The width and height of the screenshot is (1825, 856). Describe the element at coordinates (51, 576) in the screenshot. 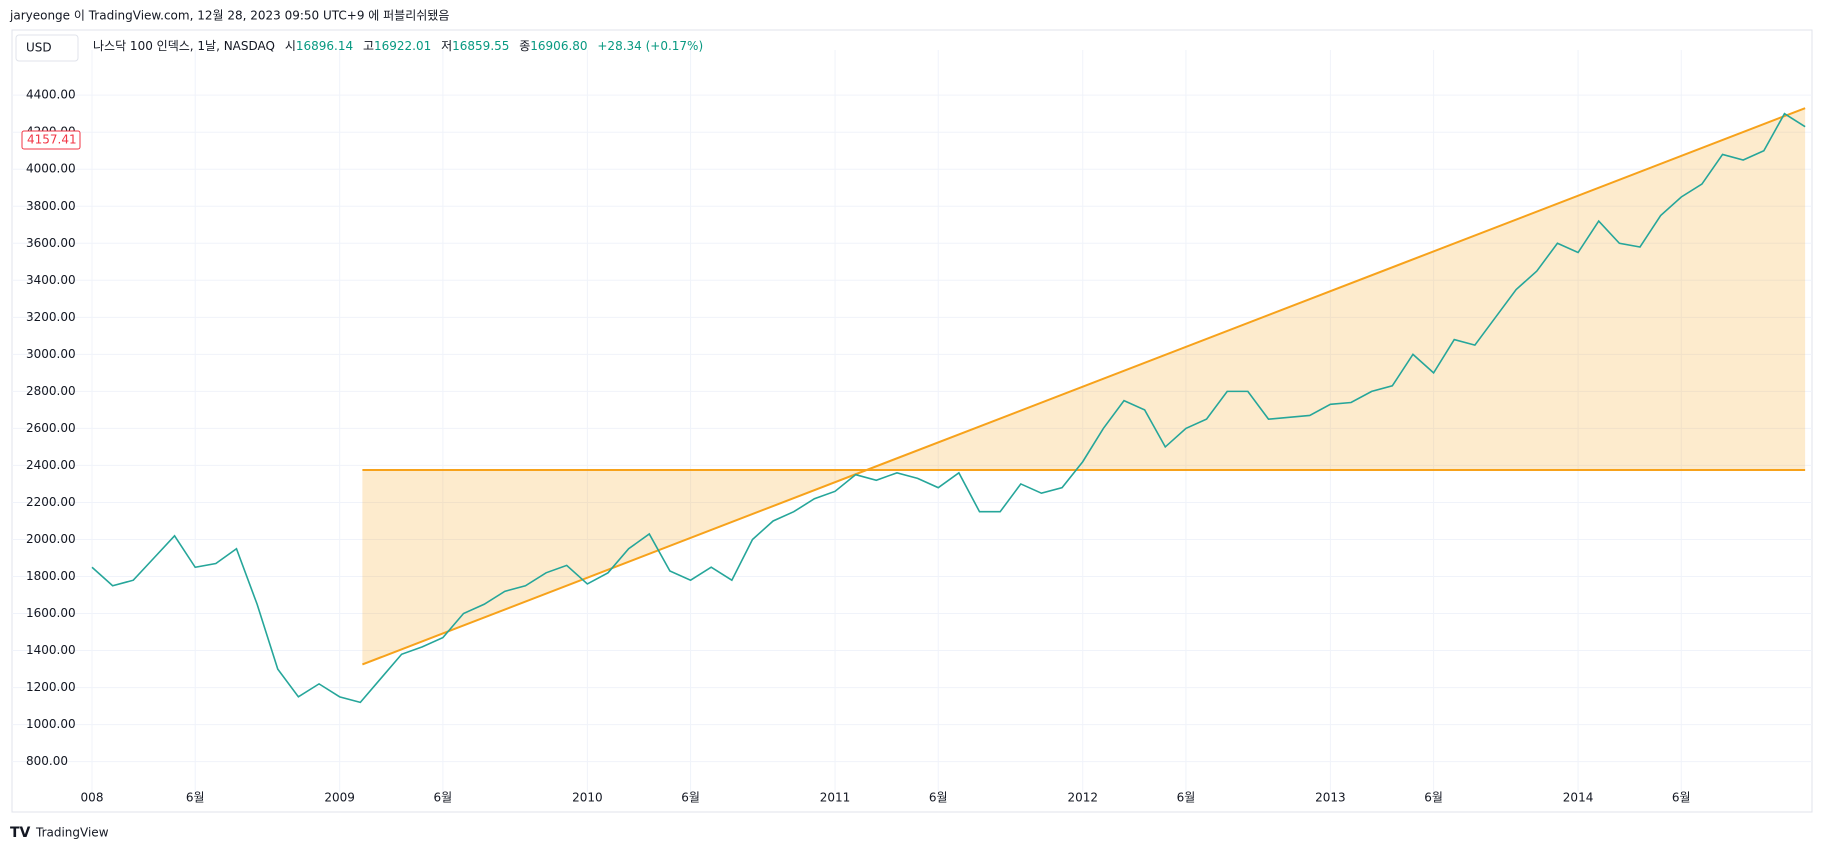

I see `y-tick-label: 1800.00` at that location.